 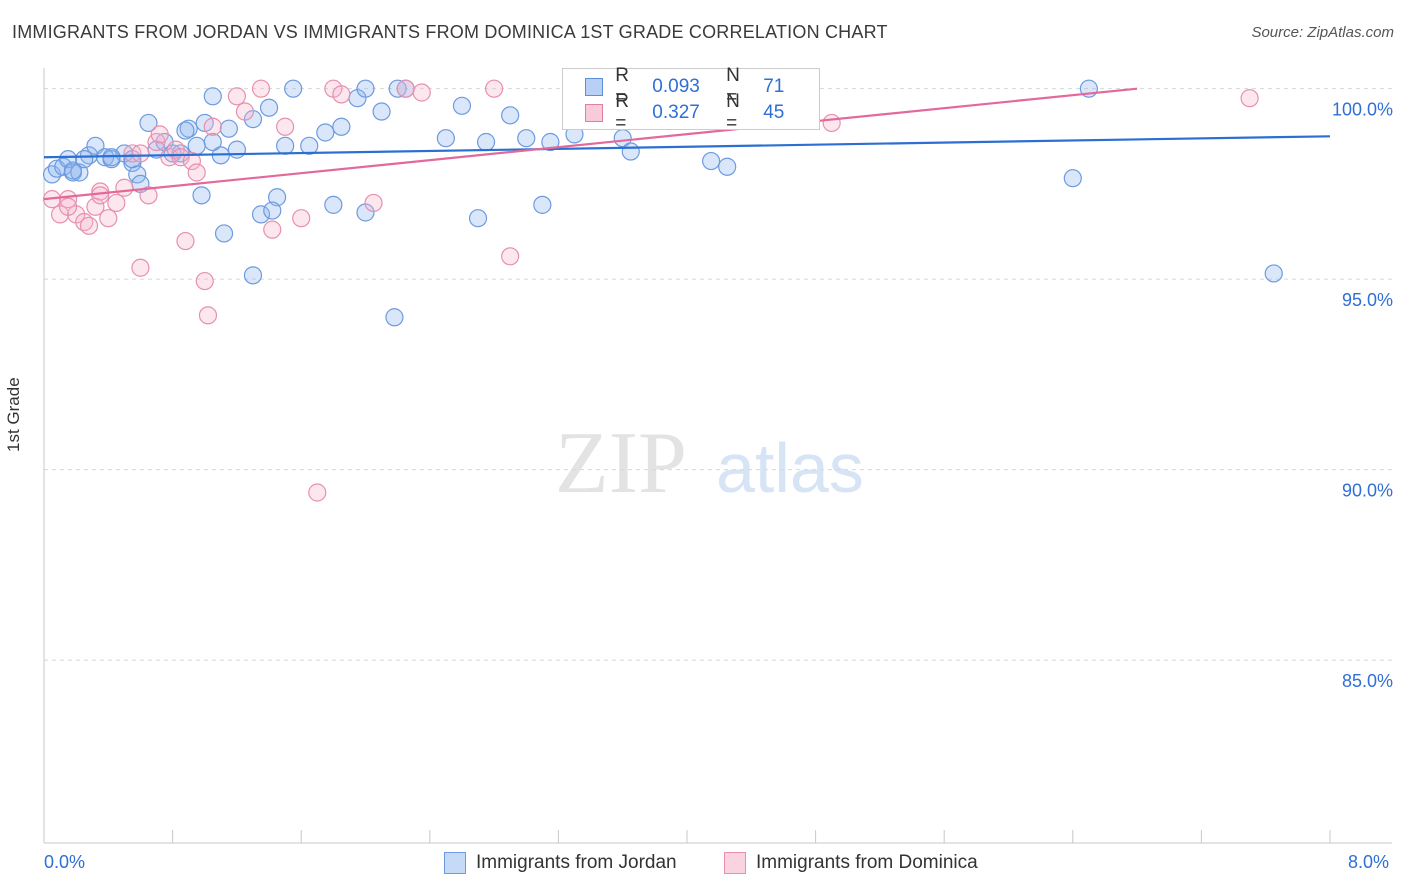 What do you see at coordinates (594, 87) in the screenshot?
I see `legend-swatch-jordan` at bounding box center [594, 87].